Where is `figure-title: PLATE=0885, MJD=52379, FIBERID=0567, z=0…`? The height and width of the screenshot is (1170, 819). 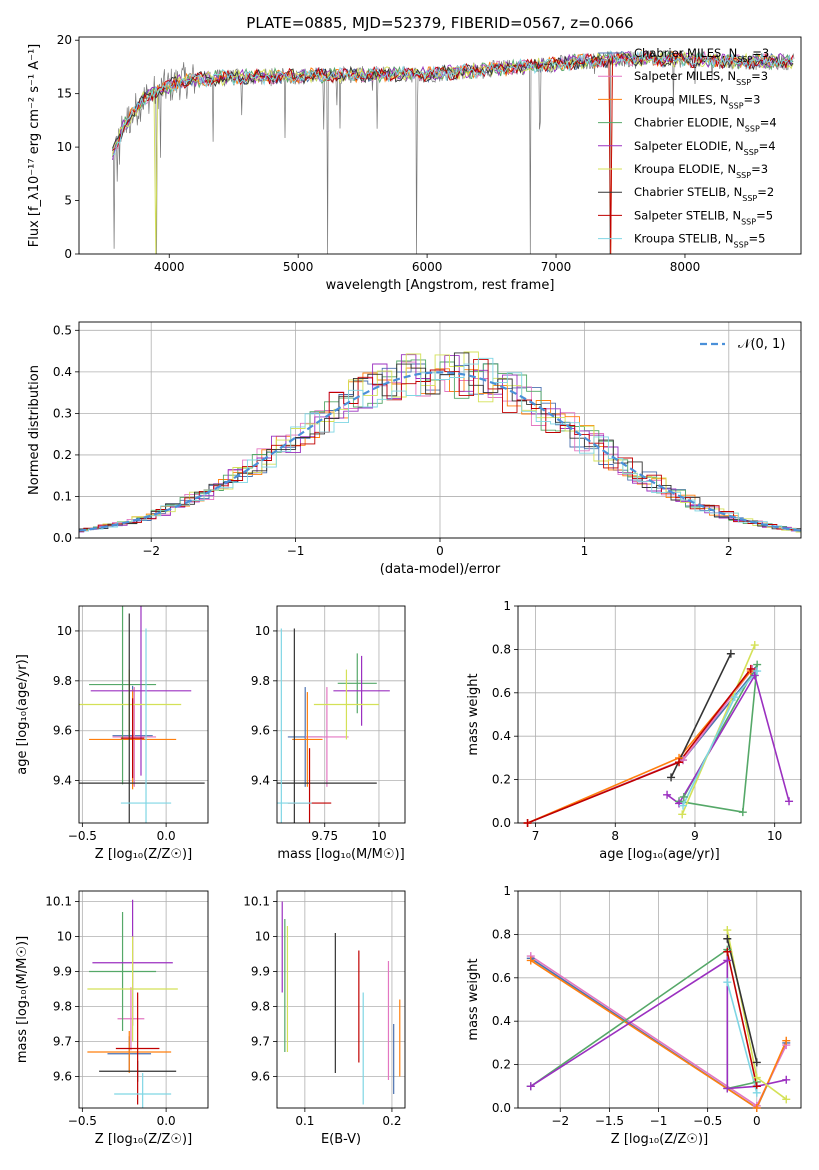
figure-title: PLATE=0885, MJD=52379, FIBERID=0567, z=0… is located at coordinates (439, 23).